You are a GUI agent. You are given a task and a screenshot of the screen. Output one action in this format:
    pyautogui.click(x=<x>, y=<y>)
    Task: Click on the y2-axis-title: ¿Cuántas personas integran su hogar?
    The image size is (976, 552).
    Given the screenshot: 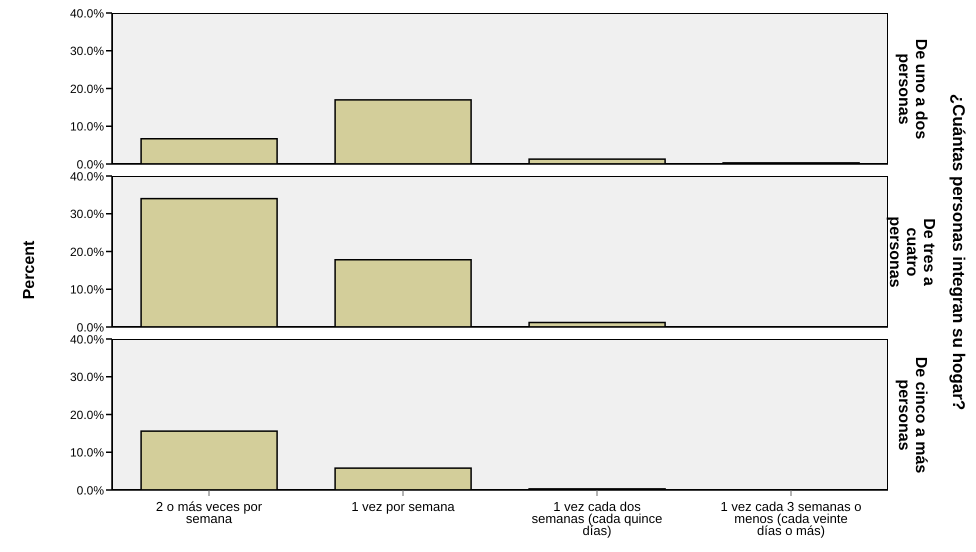 What is the action you would take?
    pyautogui.click(x=958, y=252)
    